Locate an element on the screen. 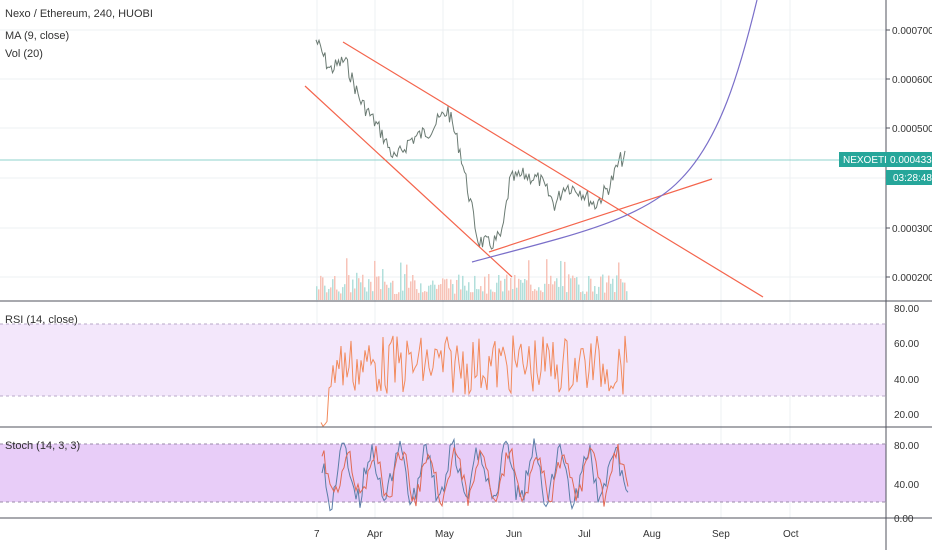 This screenshot has height=550, width=932. stoch-tick: 40.00 is located at coordinates (906, 485).